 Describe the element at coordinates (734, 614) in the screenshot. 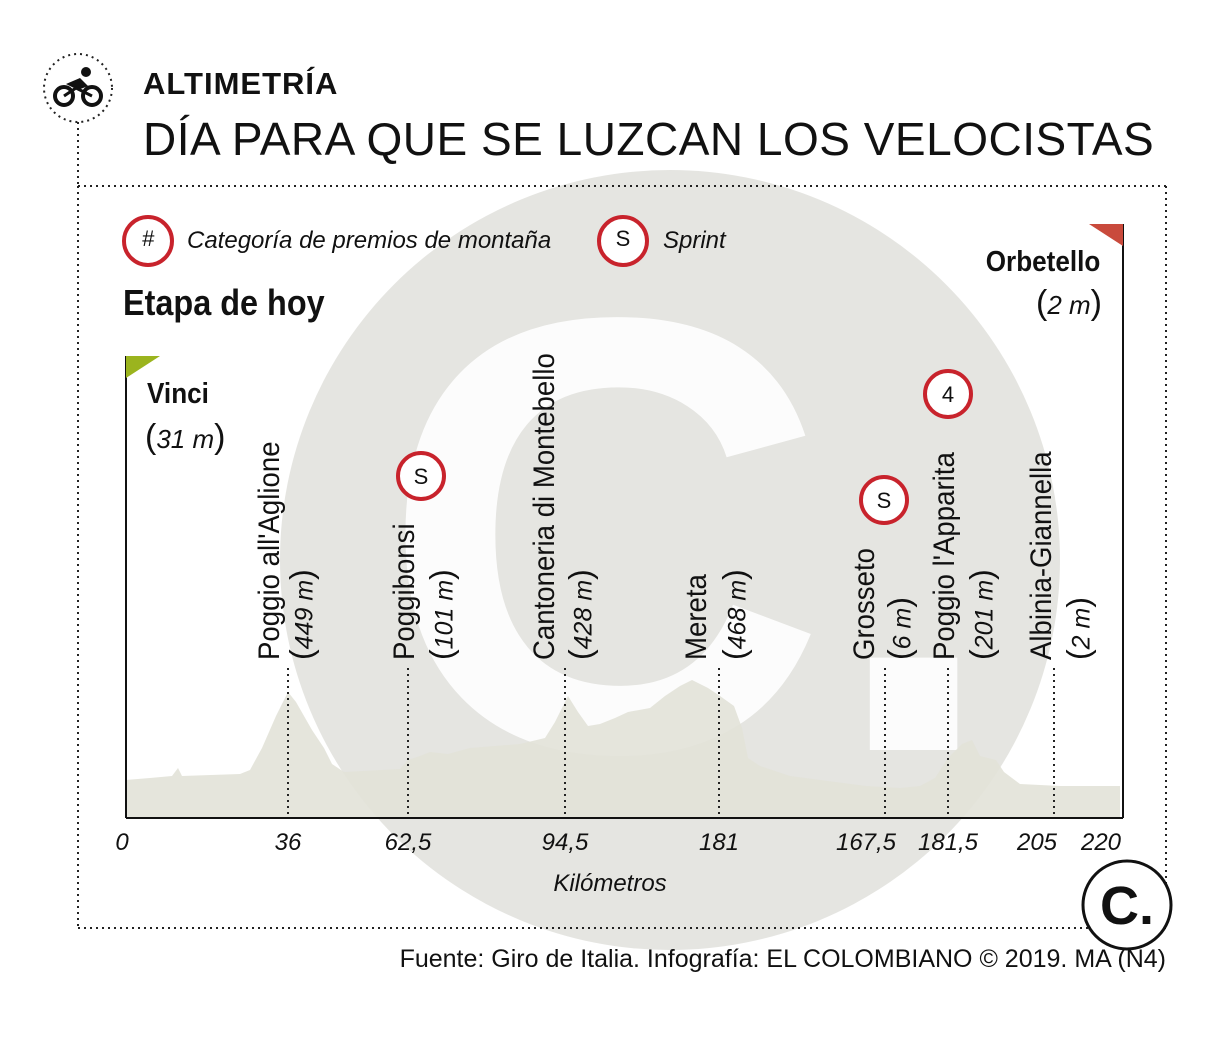

I see `point-altitude-label: (468 m)` at that location.